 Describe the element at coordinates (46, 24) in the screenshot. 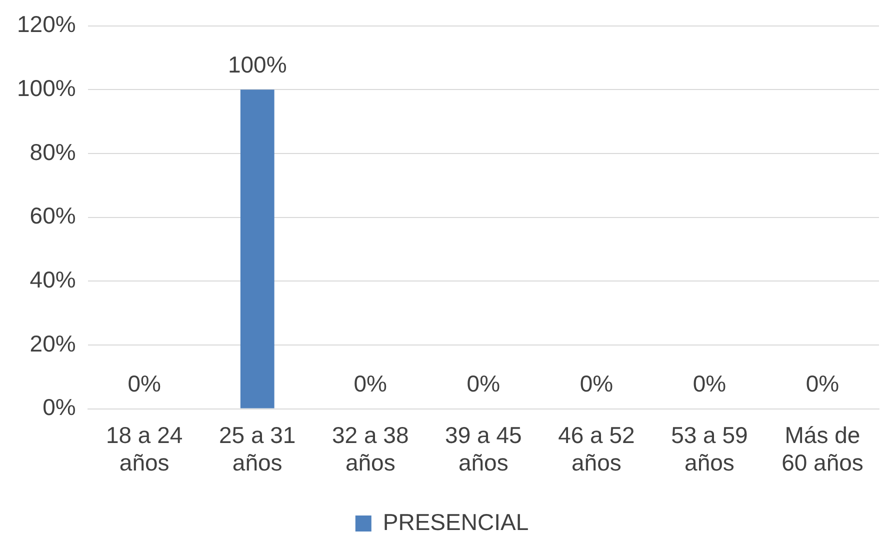

I see `y-tick-label: 120%` at that location.